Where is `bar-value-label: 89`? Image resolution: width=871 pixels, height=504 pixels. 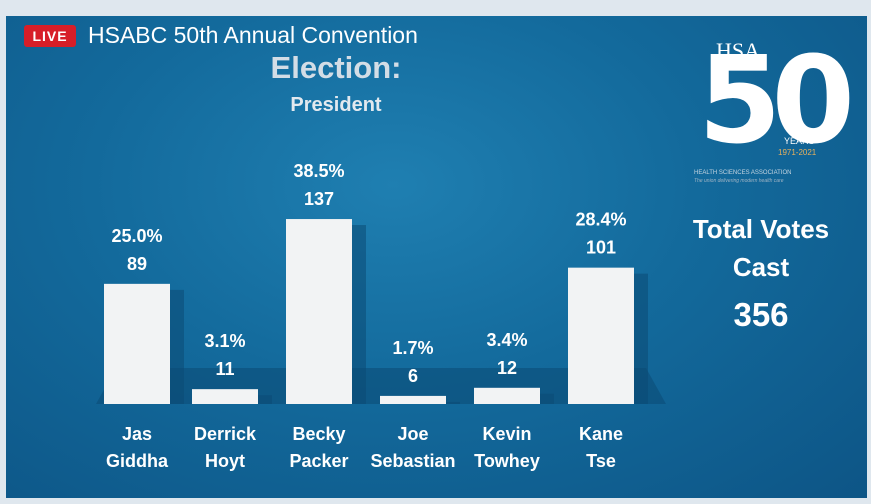 bar-value-label: 89 is located at coordinates (137, 264).